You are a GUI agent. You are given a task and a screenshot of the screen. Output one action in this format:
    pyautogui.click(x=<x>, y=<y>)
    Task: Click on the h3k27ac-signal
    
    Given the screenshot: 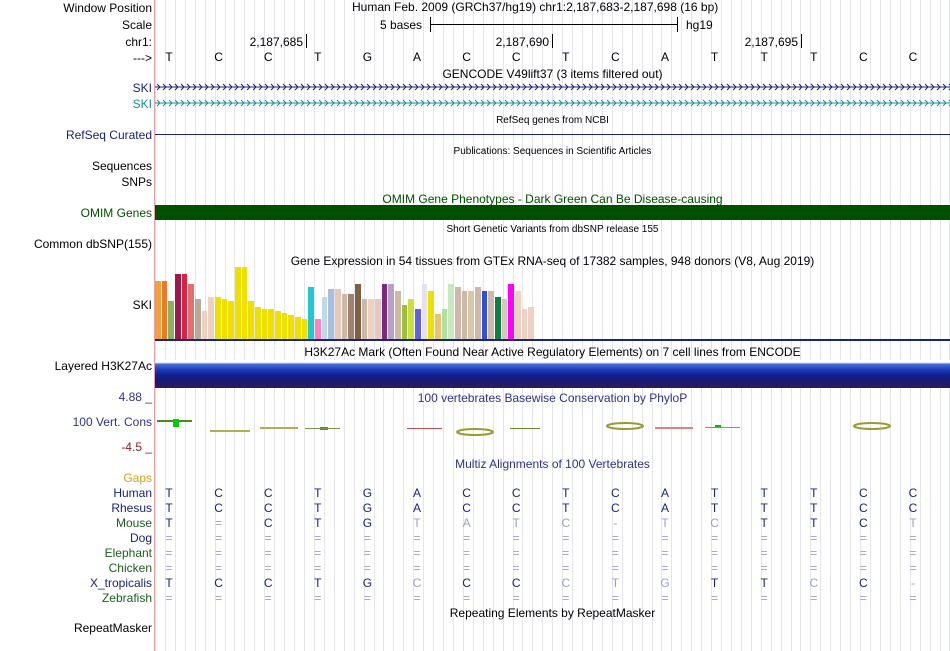 What is the action you would take?
    pyautogui.click(x=552, y=374)
    